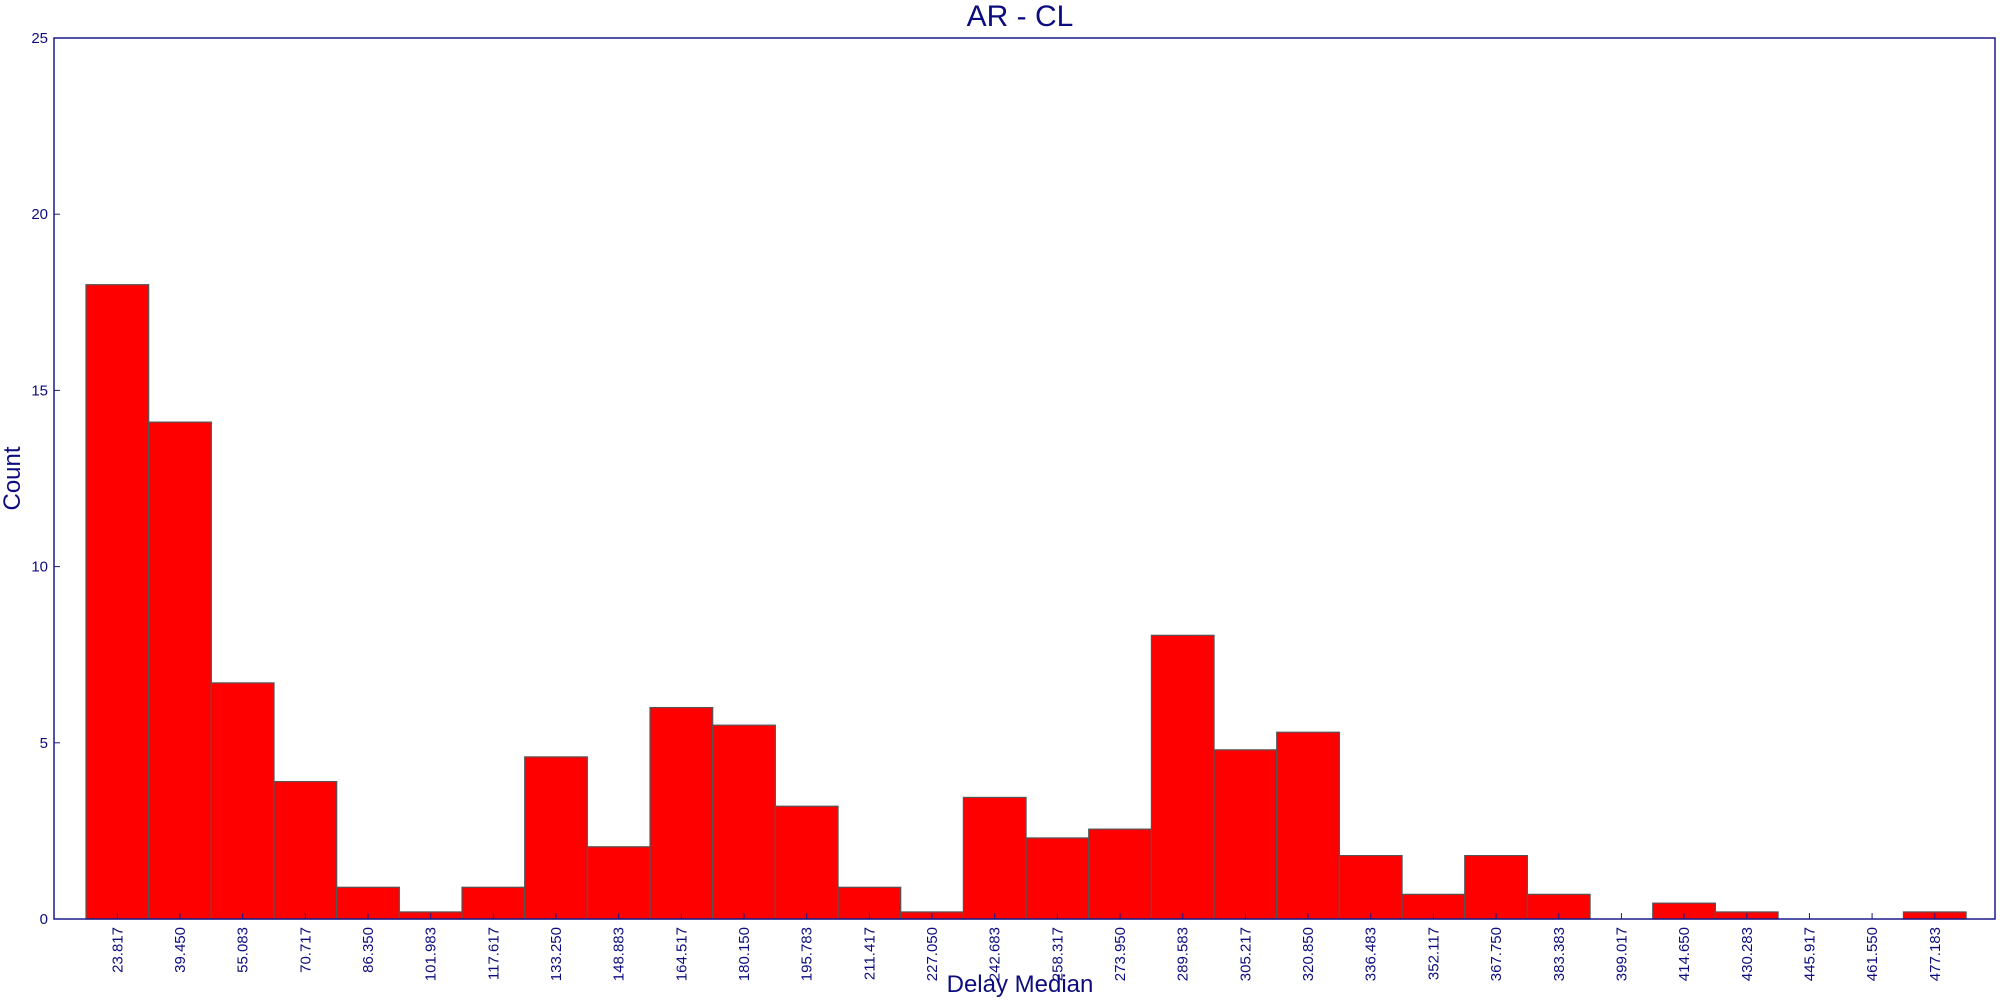 The height and width of the screenshot is (1000, 2000). What do you see at coordinates (39, 567) in the screenshot?
I see `y-tick-label: 10` at bounding box center [39, 567].